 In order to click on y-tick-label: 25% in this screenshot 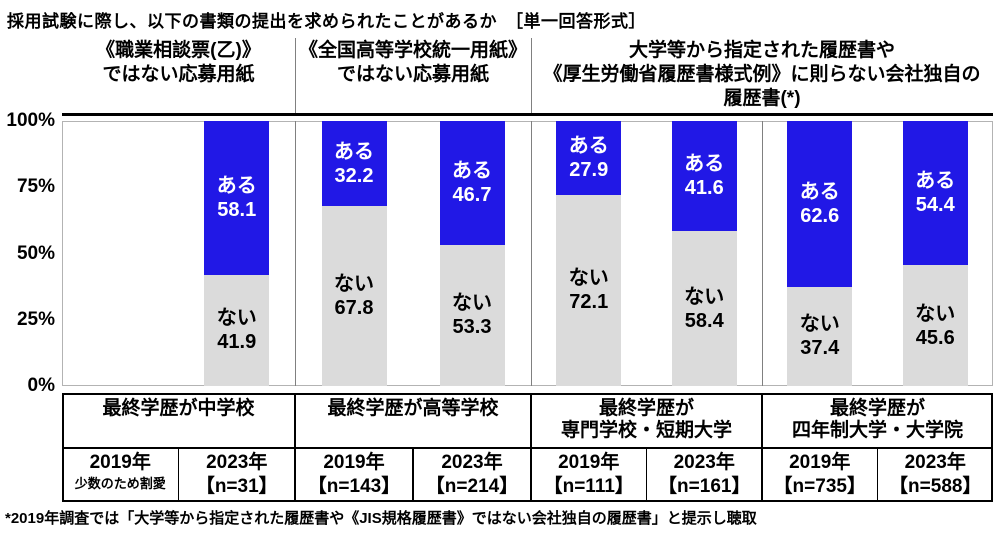, I will do `click(35, 319)`.